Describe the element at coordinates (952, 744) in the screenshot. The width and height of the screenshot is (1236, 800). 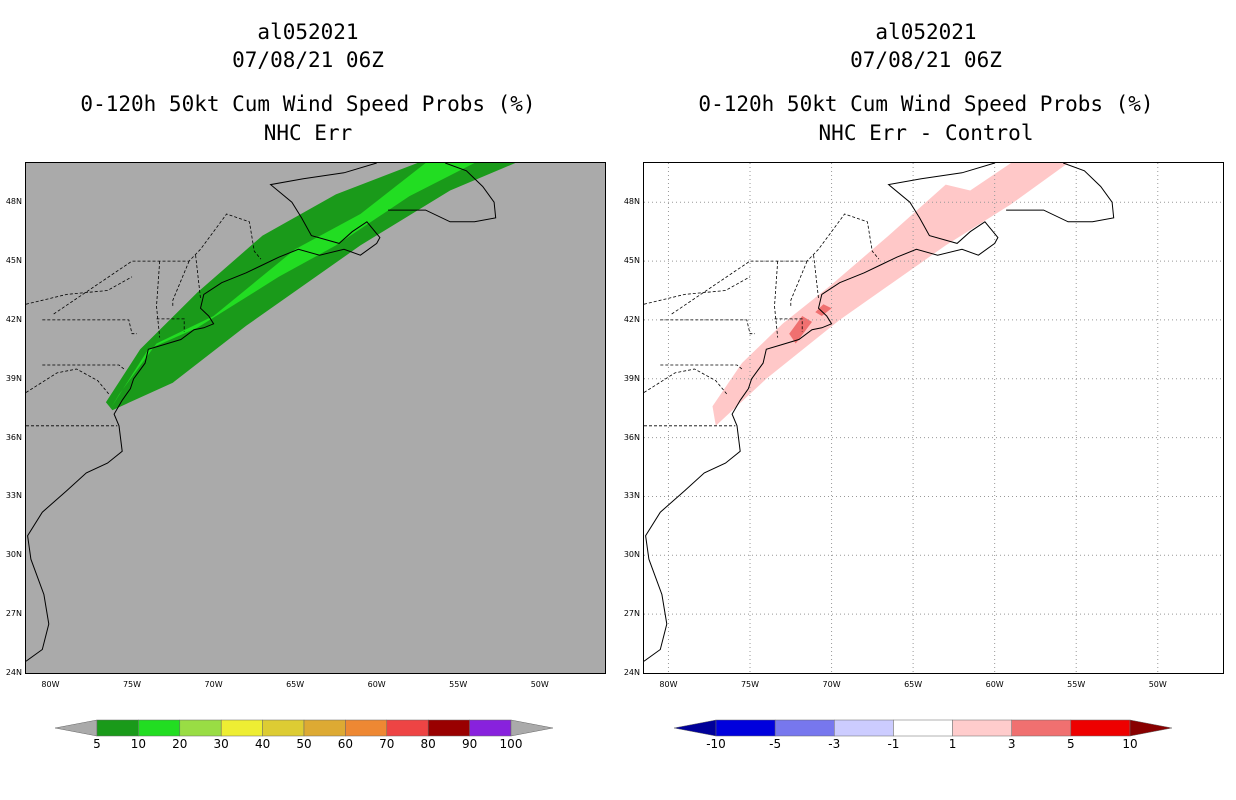
I see `right-colorbar-label: 1` at that location.